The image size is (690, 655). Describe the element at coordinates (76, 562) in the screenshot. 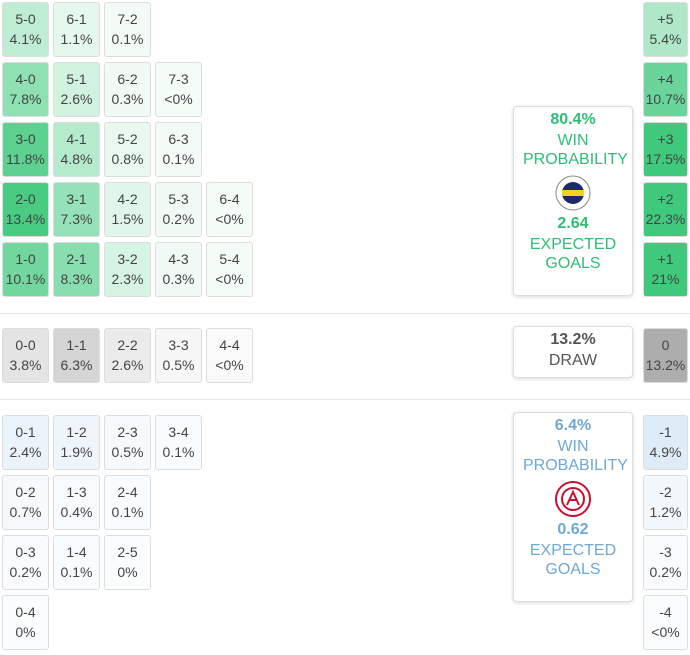

I see `score-cell: 1-4 0.1%` at that location.